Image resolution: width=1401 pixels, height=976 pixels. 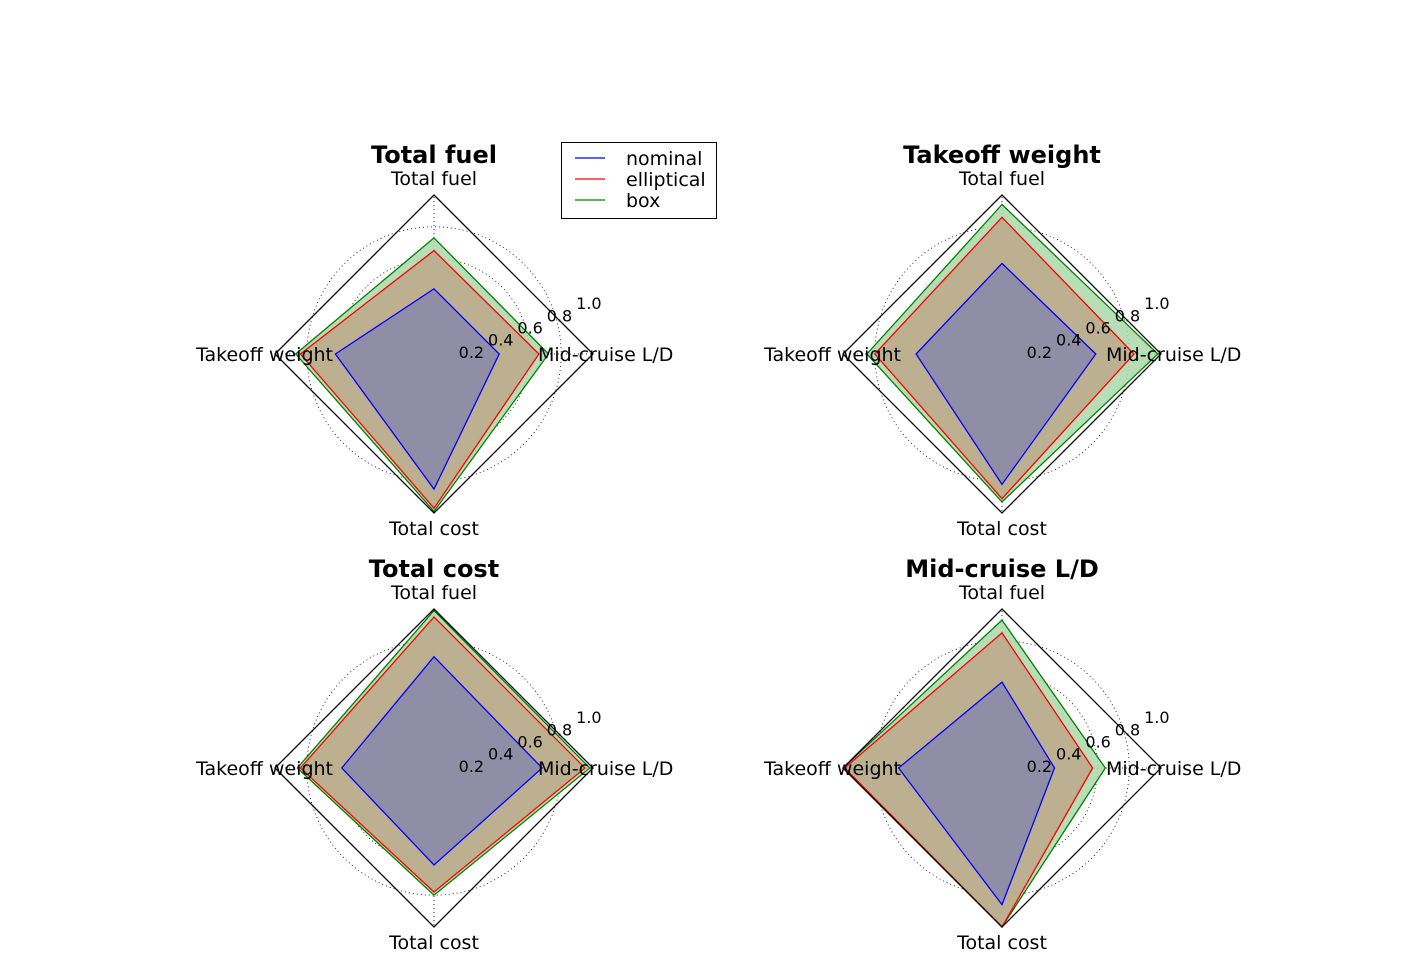 What do you see at coordinates (643, 201) in the screenshot?
I see `legend-label-box: box` at bounding box center [643, 201].